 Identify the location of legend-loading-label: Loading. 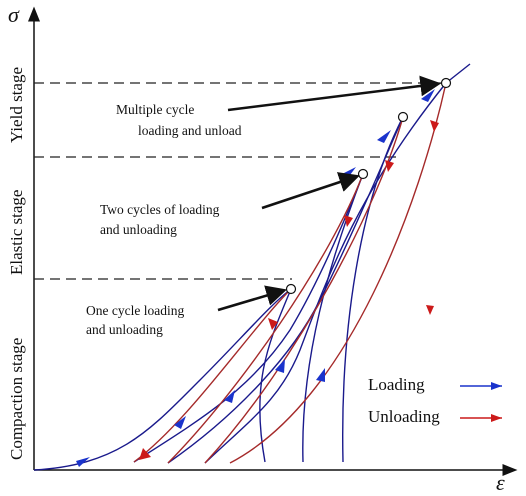
(396, 384).